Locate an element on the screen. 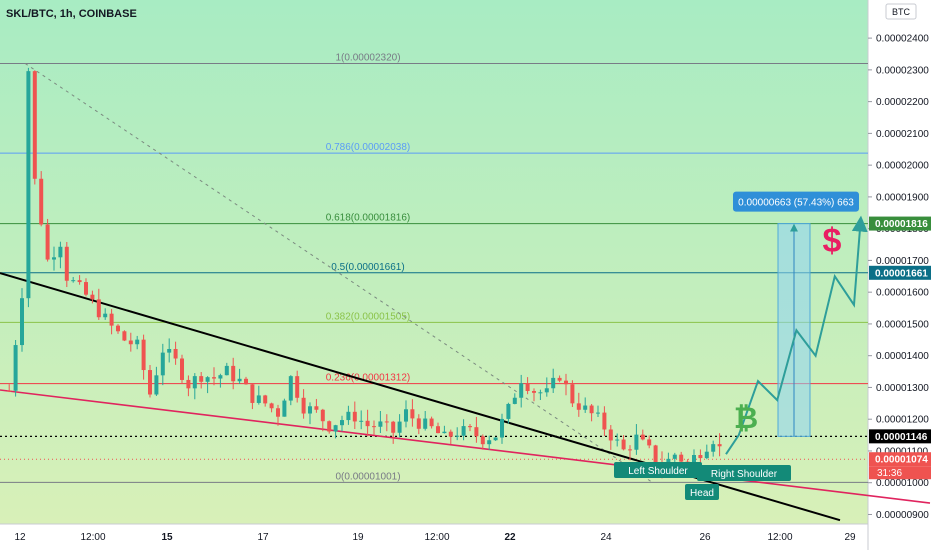 The height and width of the screenshot is (550, 932). time-axis-tick-label: 17 is located at coordinates (263, 537).